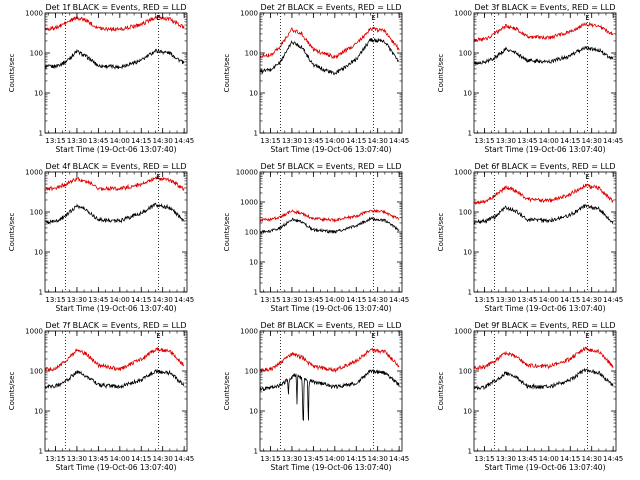  What do you see at coordinates (544, 166) in the screenshot?
I see `chart-title: Det 6f BLACK = Events, RED = LLD` at bounding box center [544, 166].